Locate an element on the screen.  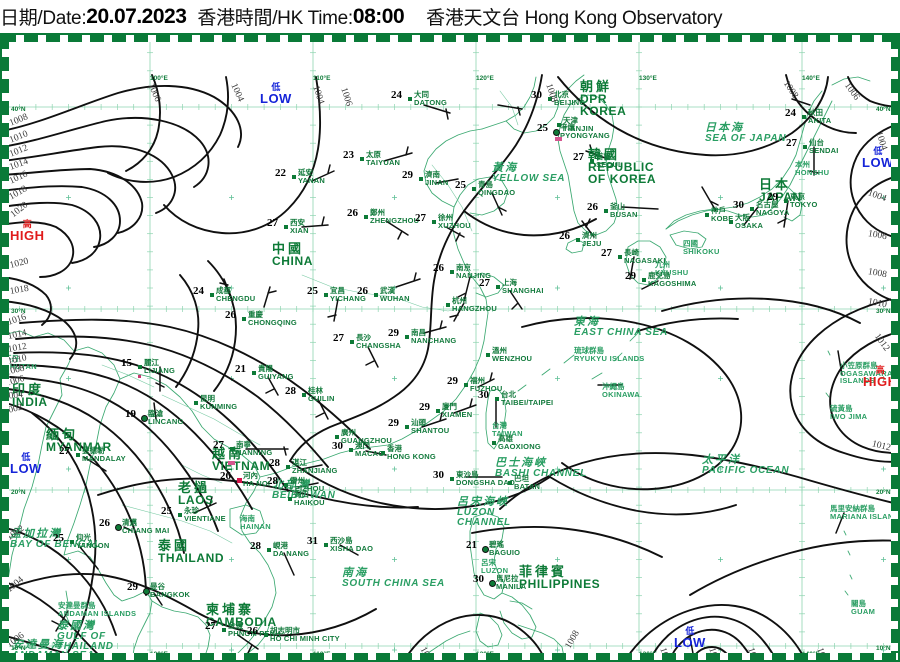
station-name: 海口 HAIKOU is located at coordinates (309, 498).